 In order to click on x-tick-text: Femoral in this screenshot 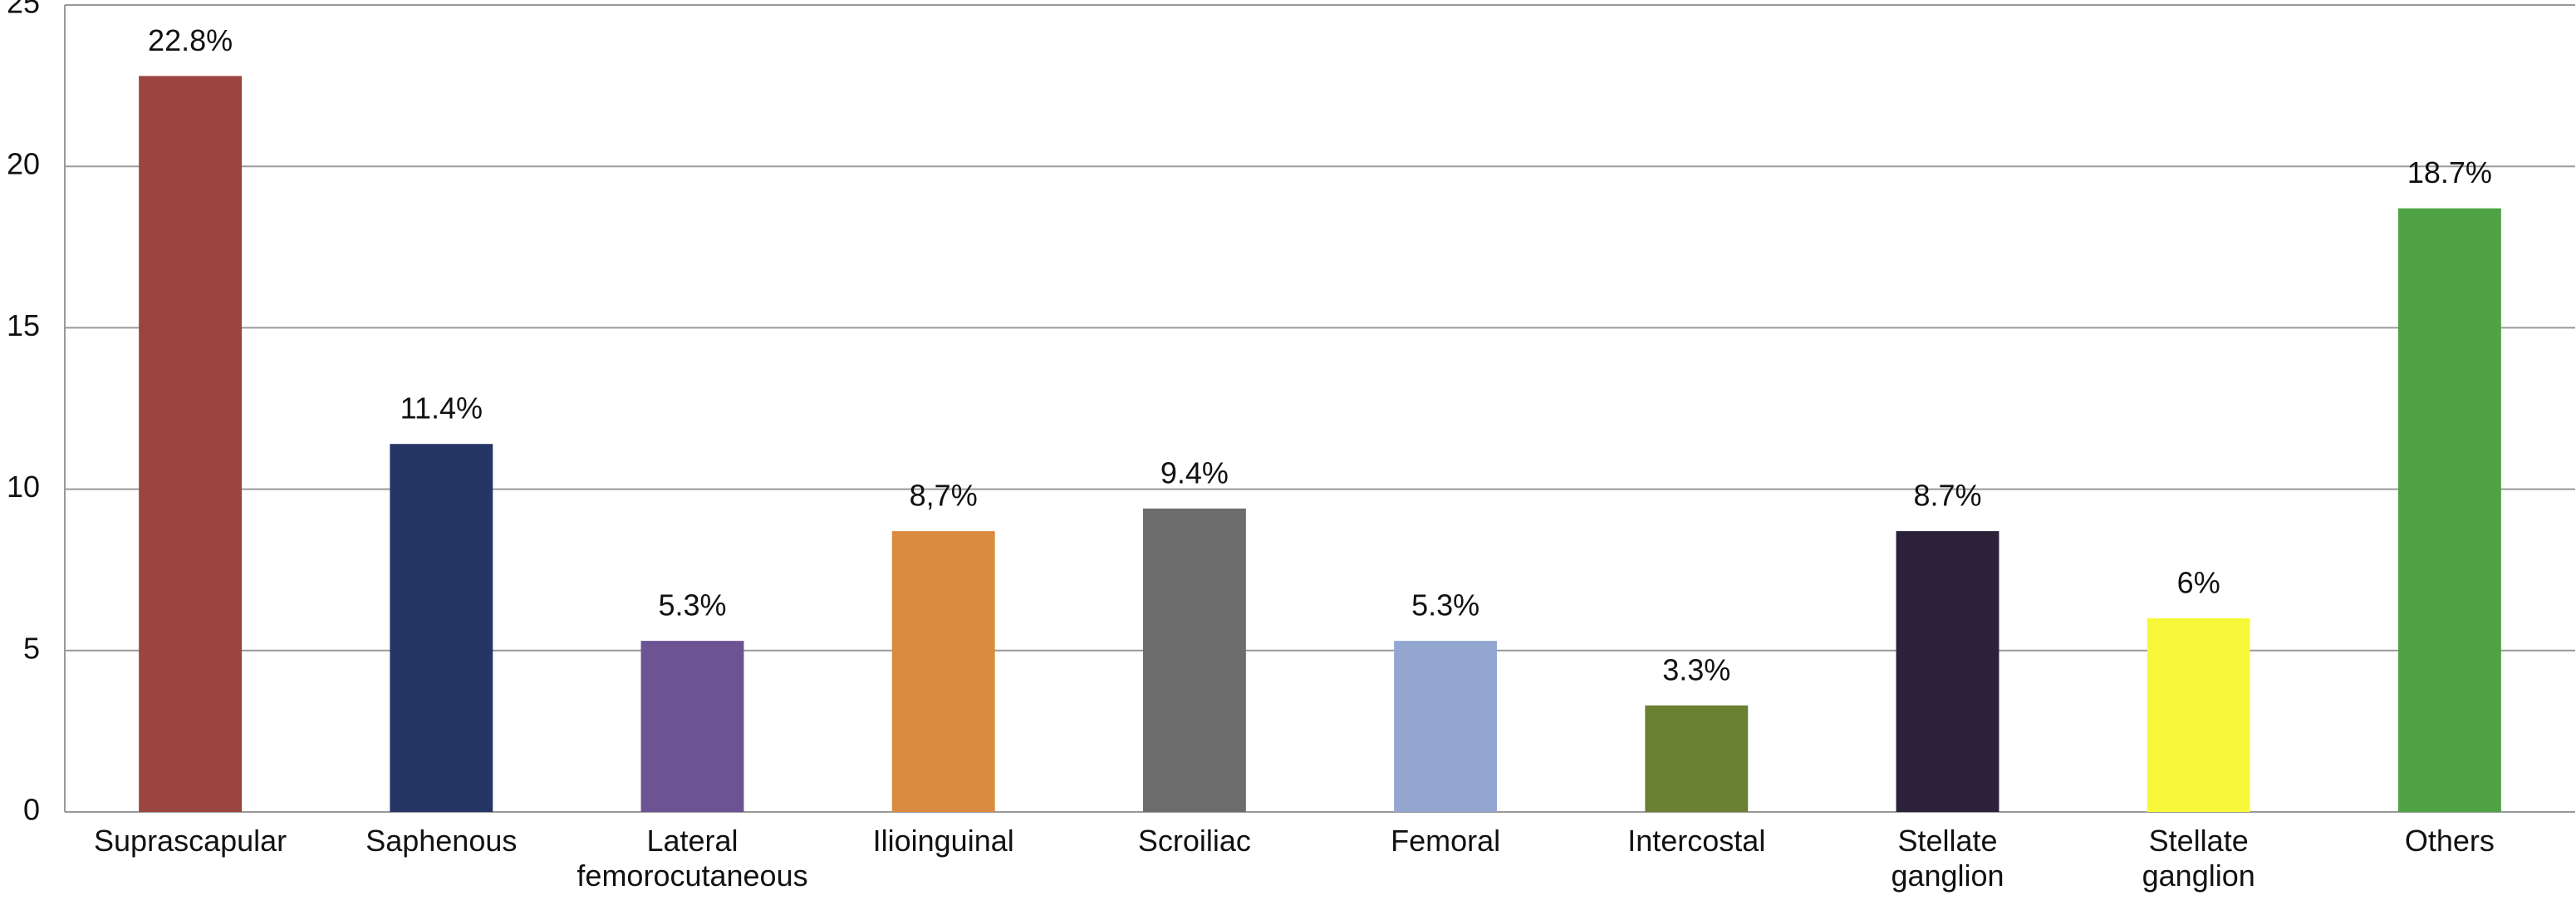, I will do `click(1446, 841)`.